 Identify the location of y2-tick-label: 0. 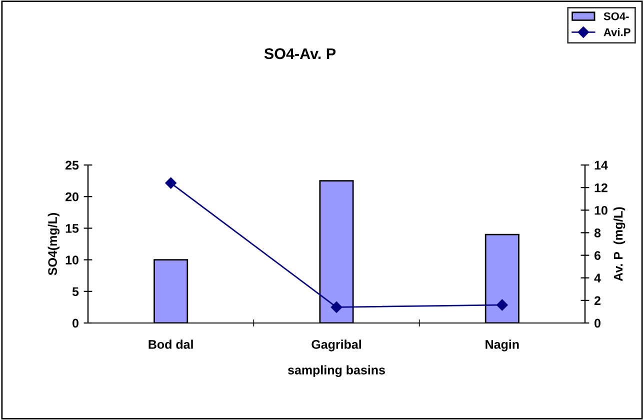
(597, 323).